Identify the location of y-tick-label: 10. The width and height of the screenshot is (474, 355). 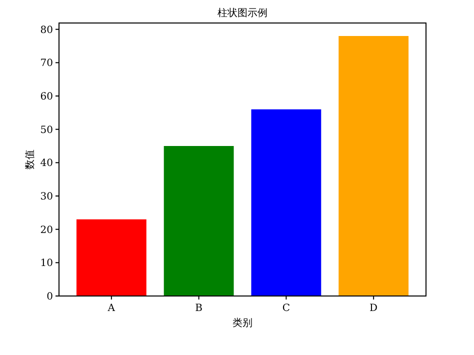
(46, 264).